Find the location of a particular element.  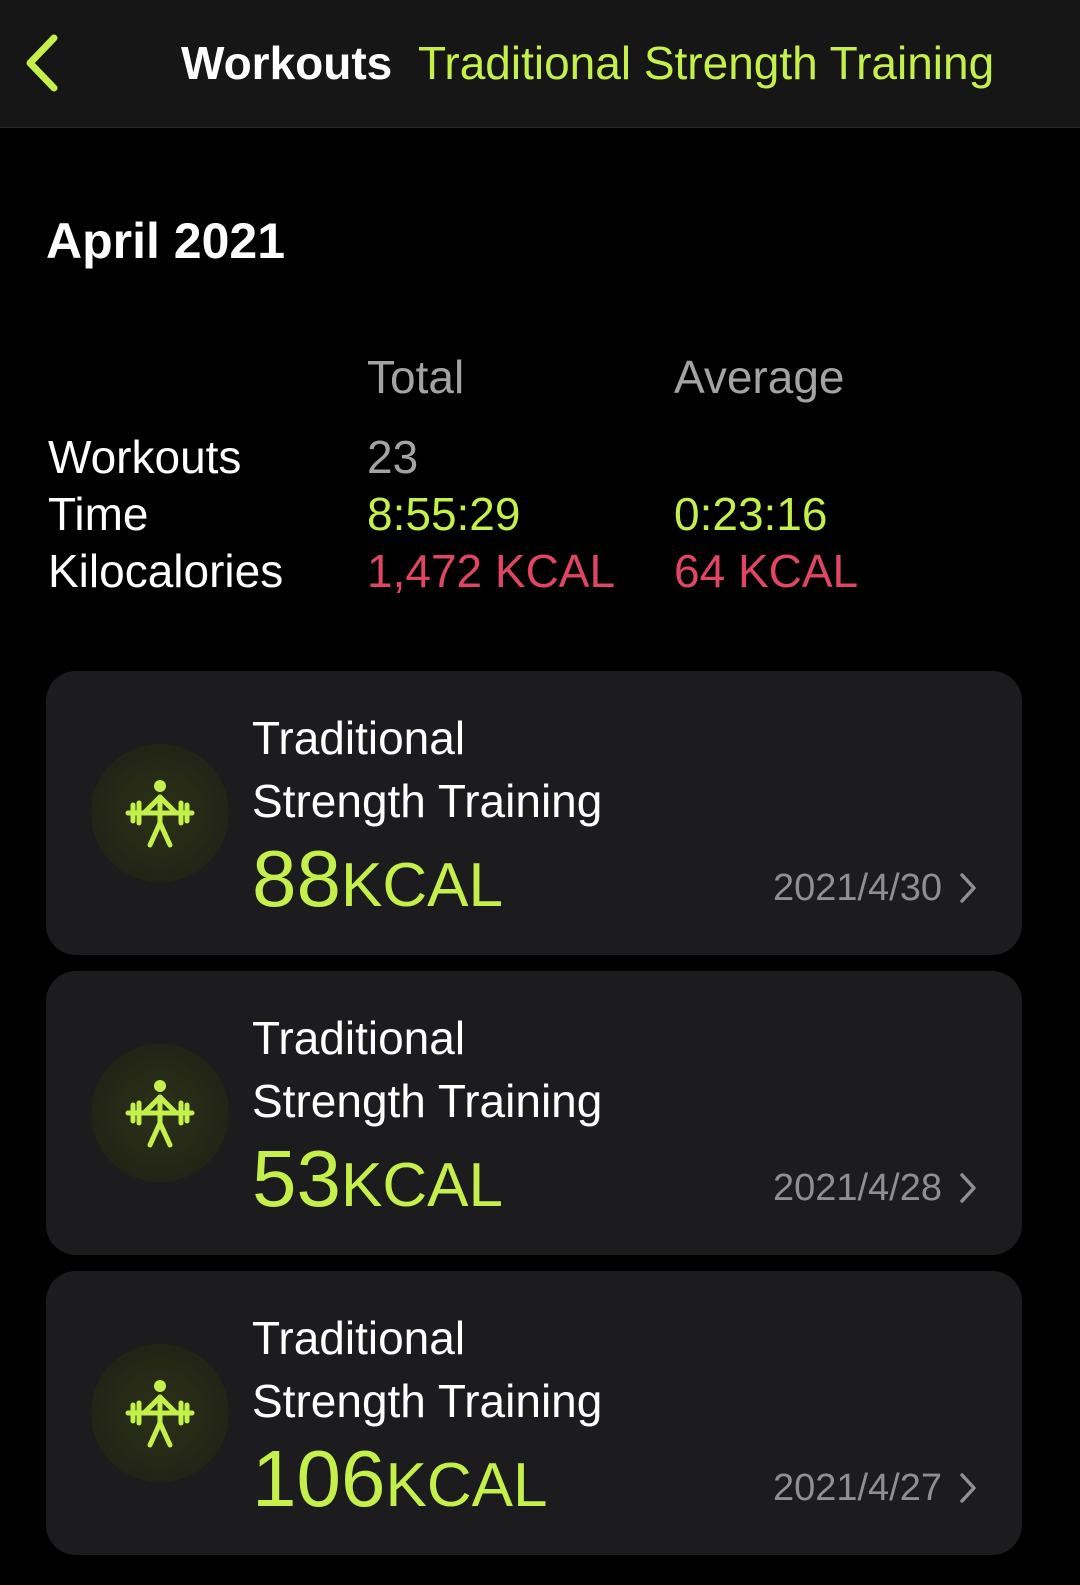

workout-date: 2021/4/27 is located at coordinates (857, 1488).